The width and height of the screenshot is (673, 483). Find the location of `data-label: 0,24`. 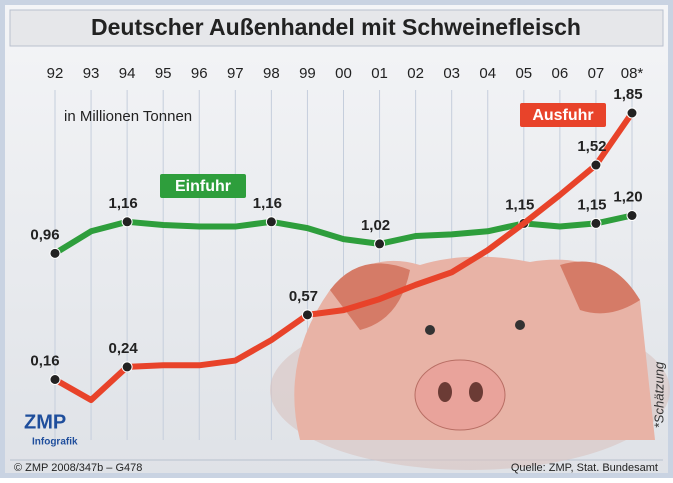

data-label: 0,24 is located at coordinates (124, 348).